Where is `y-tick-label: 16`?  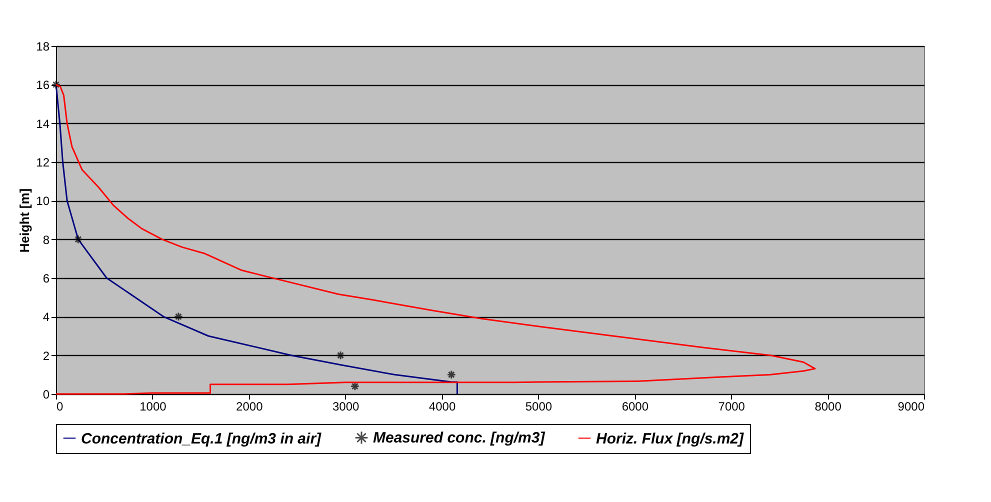 y-tick-label: 16 is located at coordinates (43, 85).